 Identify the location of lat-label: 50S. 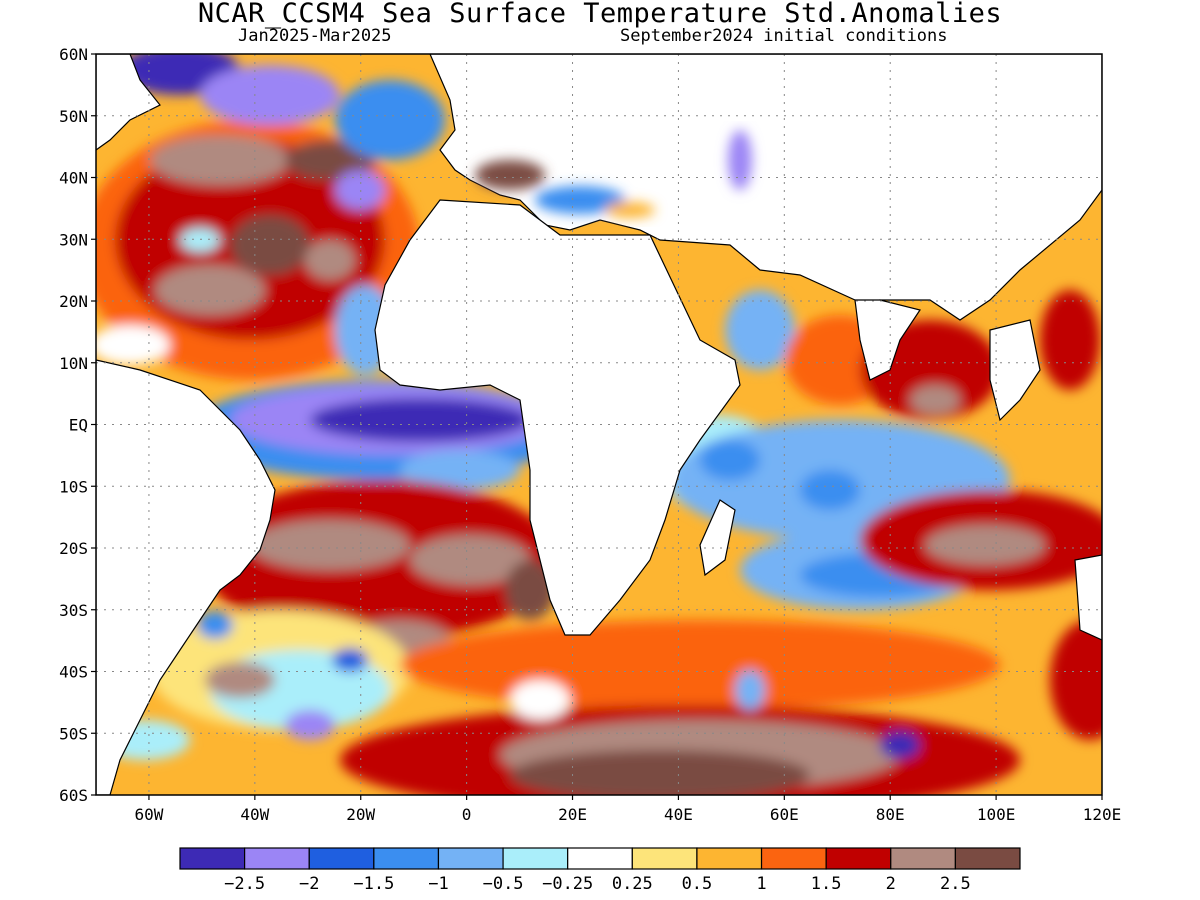
(73, 733).